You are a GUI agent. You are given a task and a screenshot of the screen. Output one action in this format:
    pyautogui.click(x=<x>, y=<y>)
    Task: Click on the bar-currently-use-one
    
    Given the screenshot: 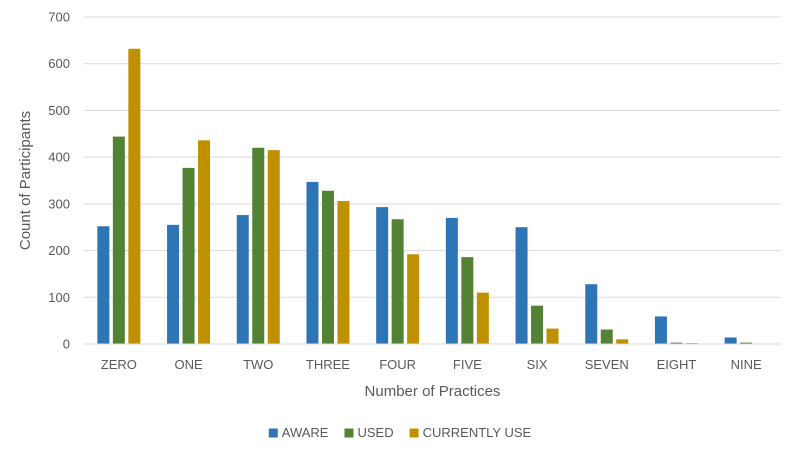 What is the action you would take?
    pyautogui.click(x=204, y=242)
    